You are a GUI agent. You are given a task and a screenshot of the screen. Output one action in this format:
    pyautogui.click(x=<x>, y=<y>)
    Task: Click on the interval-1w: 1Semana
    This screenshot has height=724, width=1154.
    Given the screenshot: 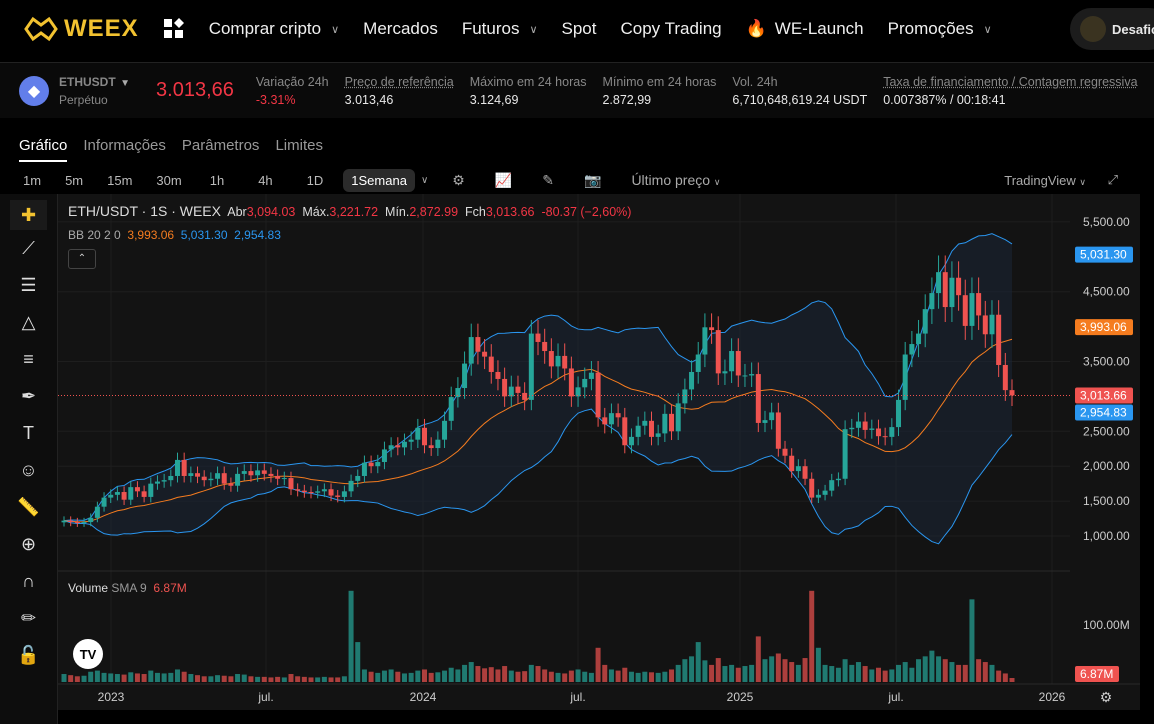 What is the action you would take?
    pyautogui.click(x=379, y=180)
    